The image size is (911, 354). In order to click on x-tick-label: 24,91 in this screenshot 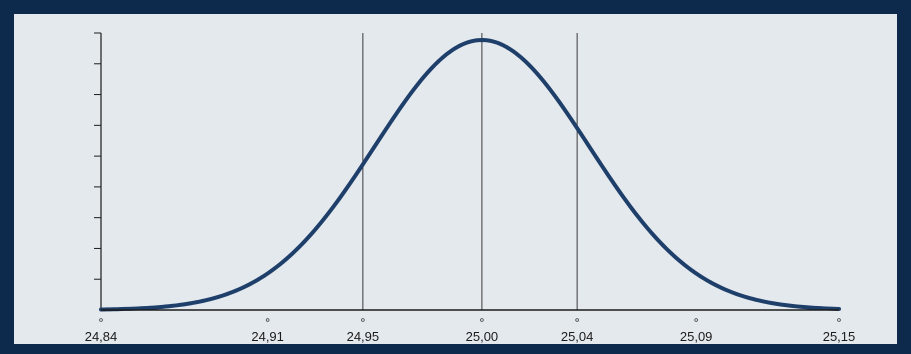, I will do `click(267, 336)`.